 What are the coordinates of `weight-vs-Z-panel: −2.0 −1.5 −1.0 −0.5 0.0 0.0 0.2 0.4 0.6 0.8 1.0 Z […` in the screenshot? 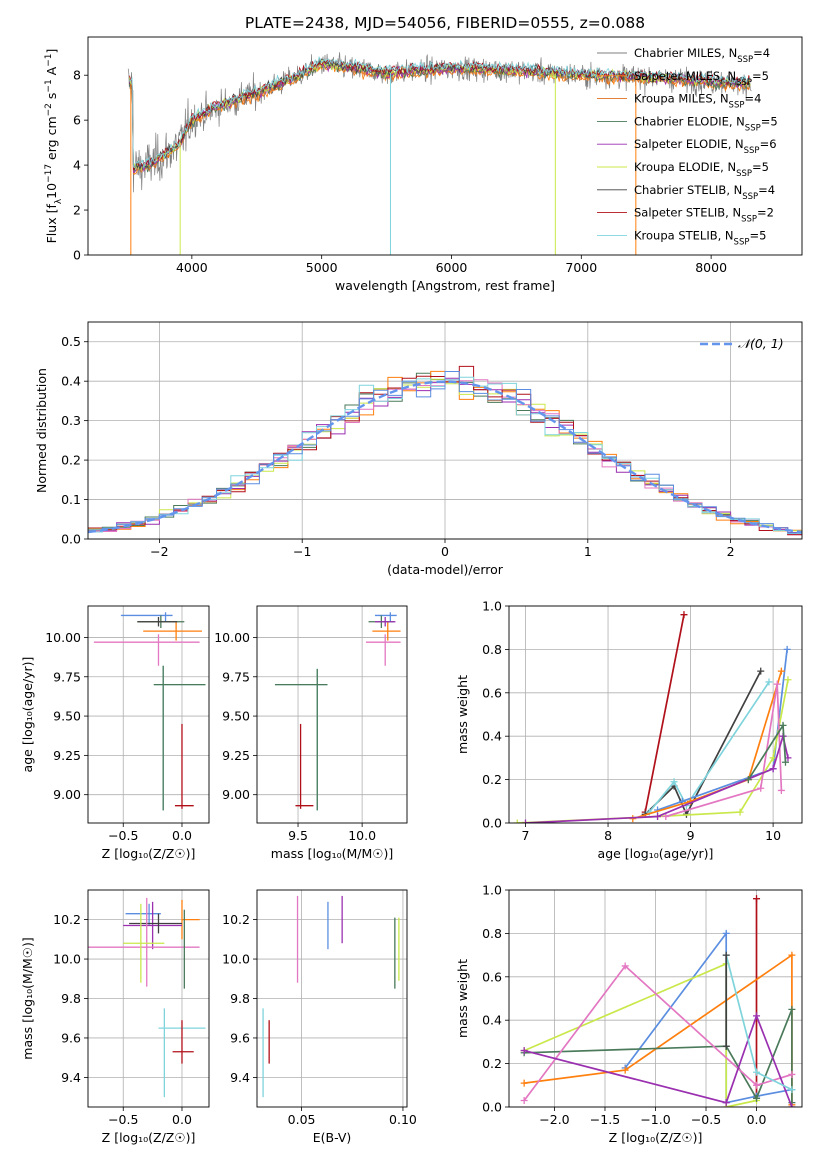 It's located at (629, 1014).